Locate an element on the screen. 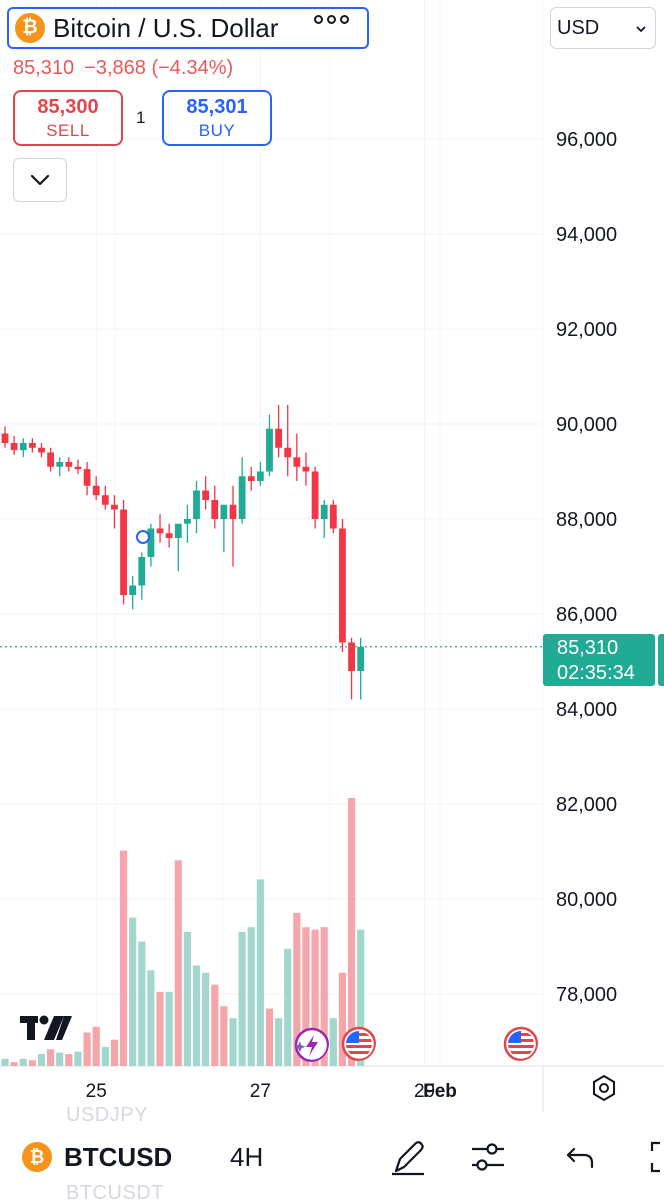 This screenshot has width=664, height=1200. collapse-button is located at coordinates (40, 180).